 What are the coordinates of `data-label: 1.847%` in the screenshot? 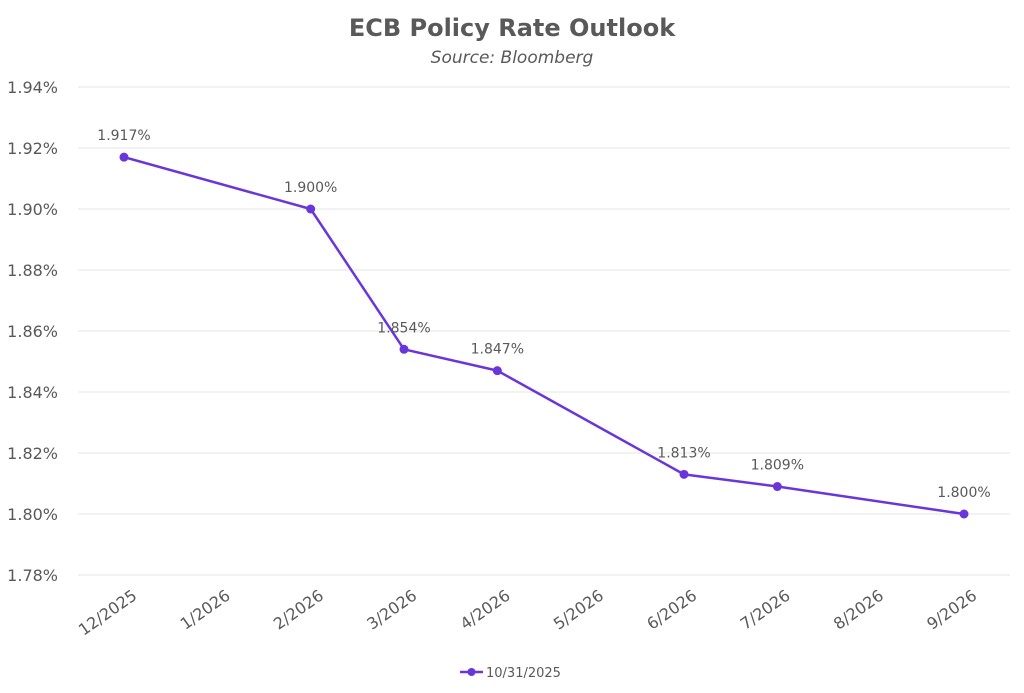 It's located at (497, 350).